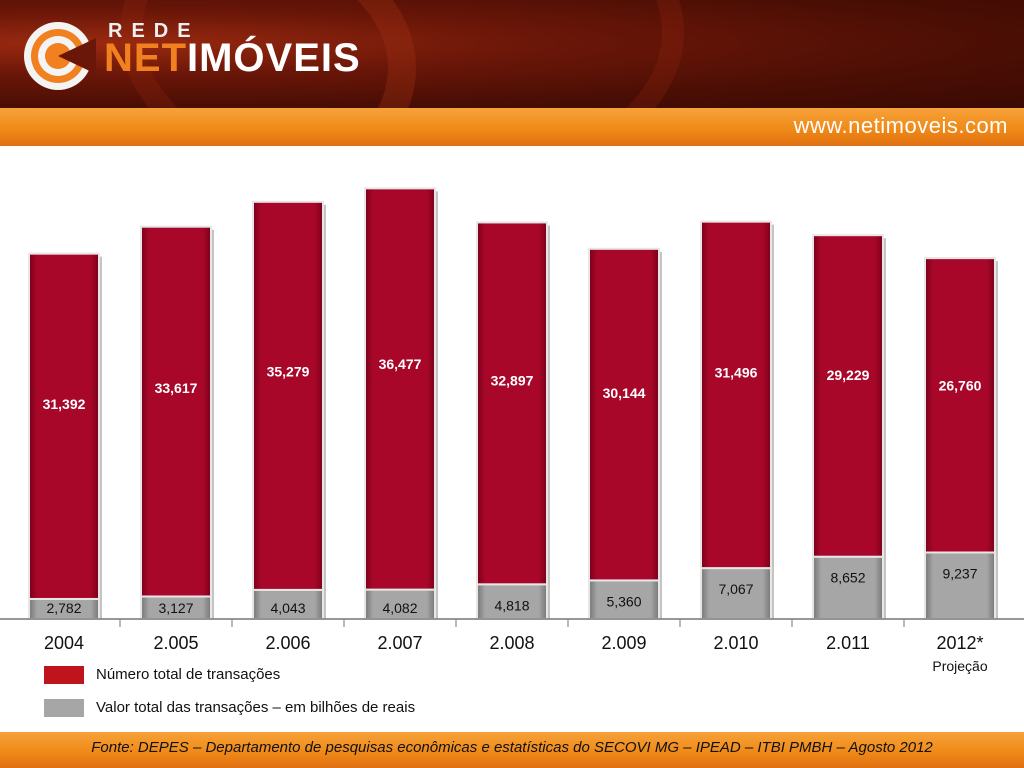 The image size is (1024, 768). What do you see at coordinates (175, 608) in the screenshot?
I see `data-label-value-1: 3,127` at bounding box center [175, 608].